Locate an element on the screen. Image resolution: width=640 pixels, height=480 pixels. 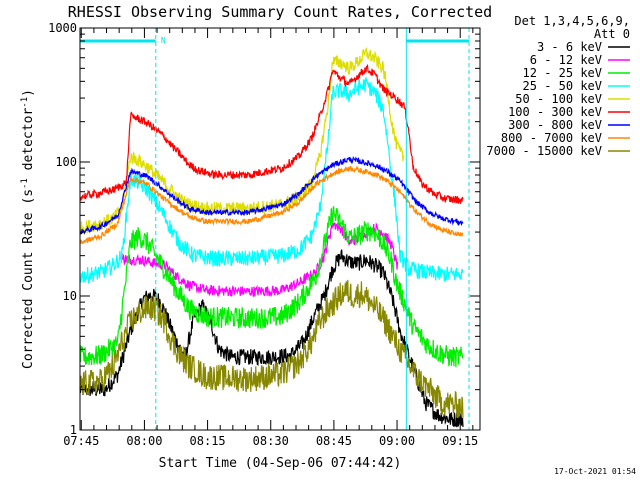
legend-label: 300 - 800 keV is located at coordinates (555, 125).